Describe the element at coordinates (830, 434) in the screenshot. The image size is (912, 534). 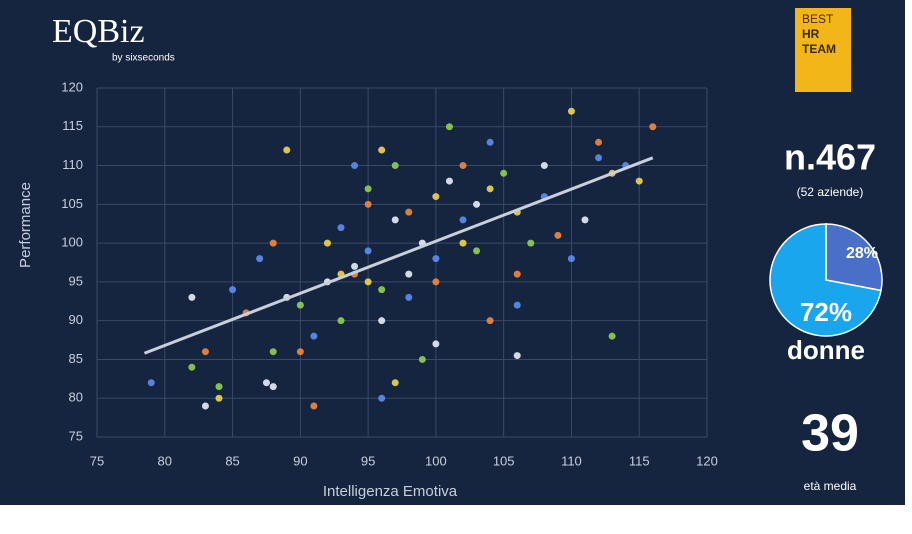
I see `average-age: 39` at that location.